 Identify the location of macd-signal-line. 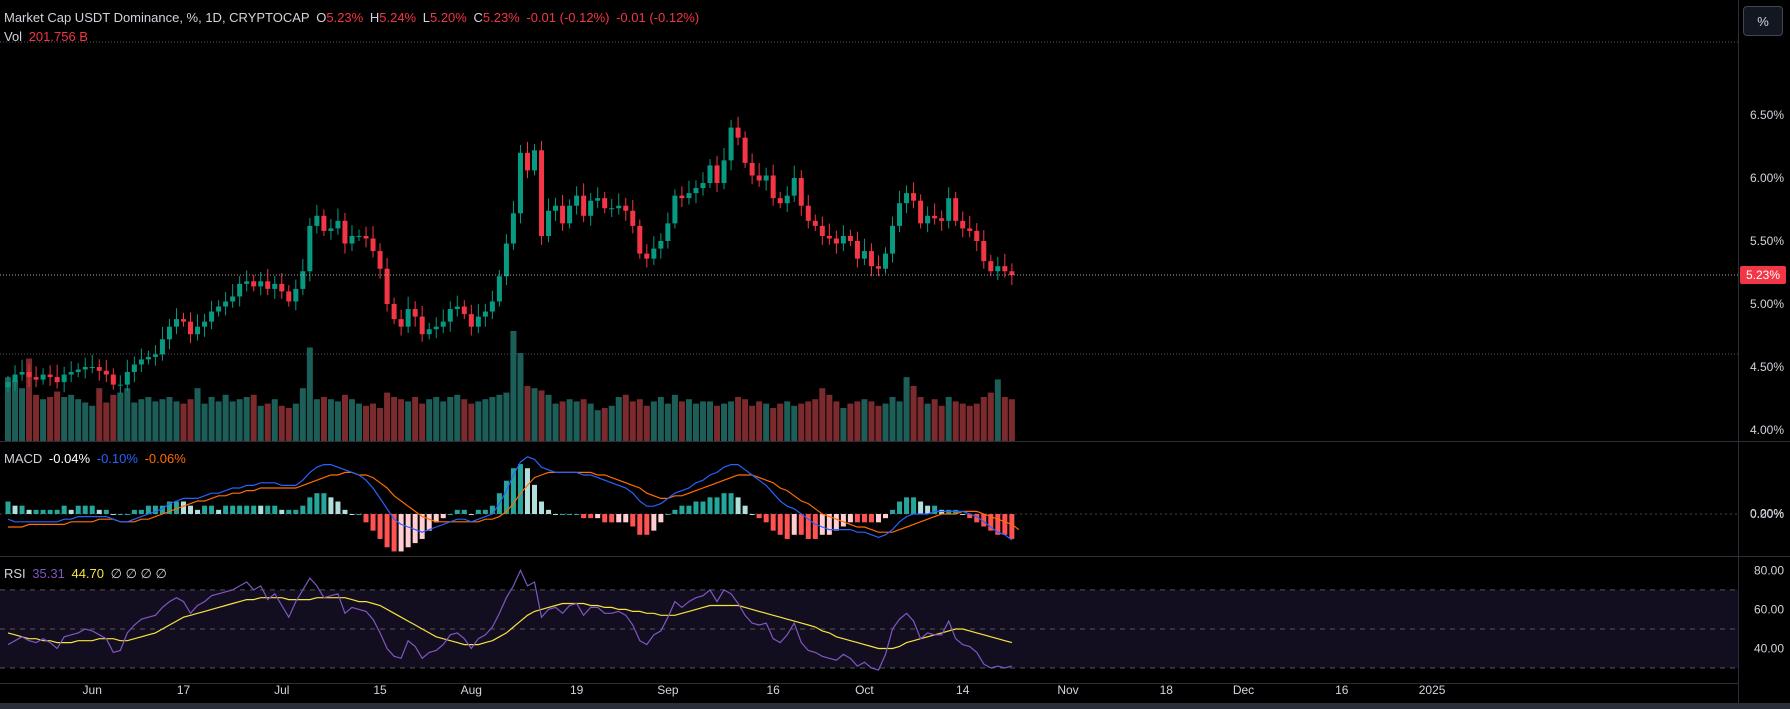
(514, 502).